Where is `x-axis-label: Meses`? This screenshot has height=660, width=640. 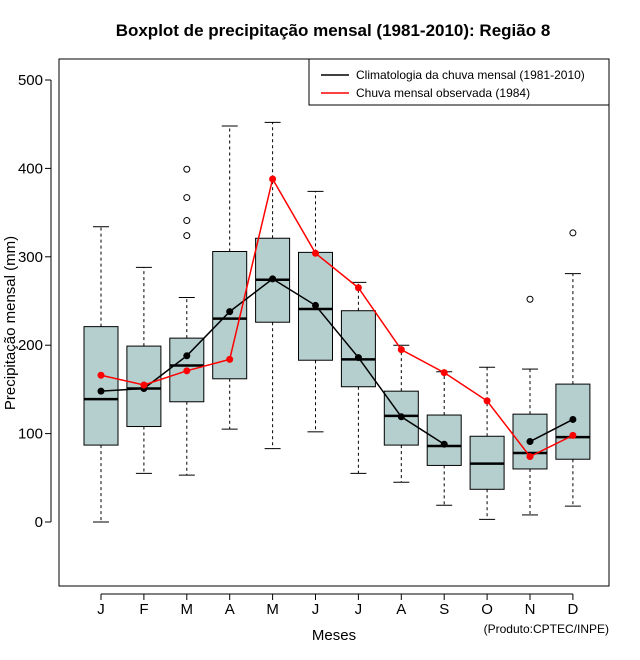
x-axis-label: Meses is located at coordinates (334, 635).